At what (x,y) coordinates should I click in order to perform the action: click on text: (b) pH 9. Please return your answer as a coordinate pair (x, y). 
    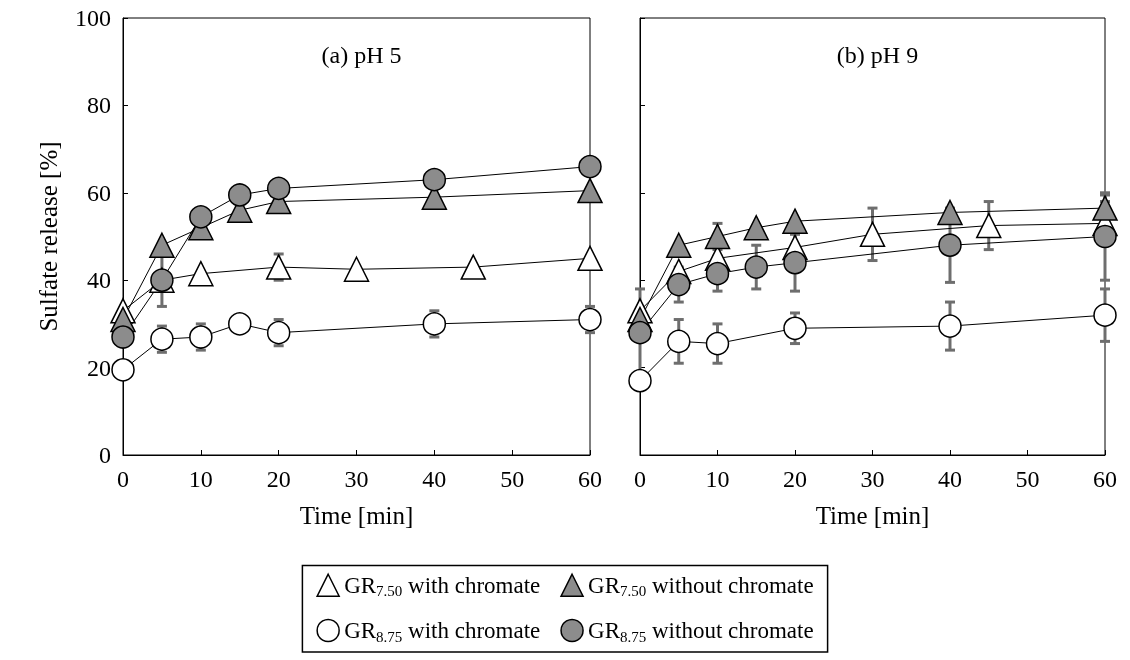
    Looking at the image, I should click on (877, 55).